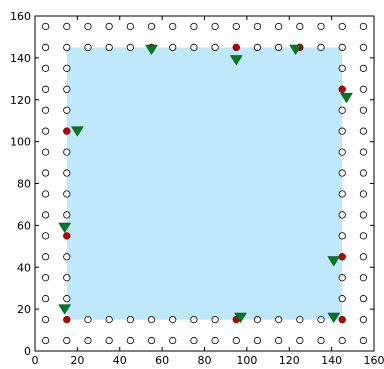  I want to click on x-tick-label: 120, so click(289, 360).